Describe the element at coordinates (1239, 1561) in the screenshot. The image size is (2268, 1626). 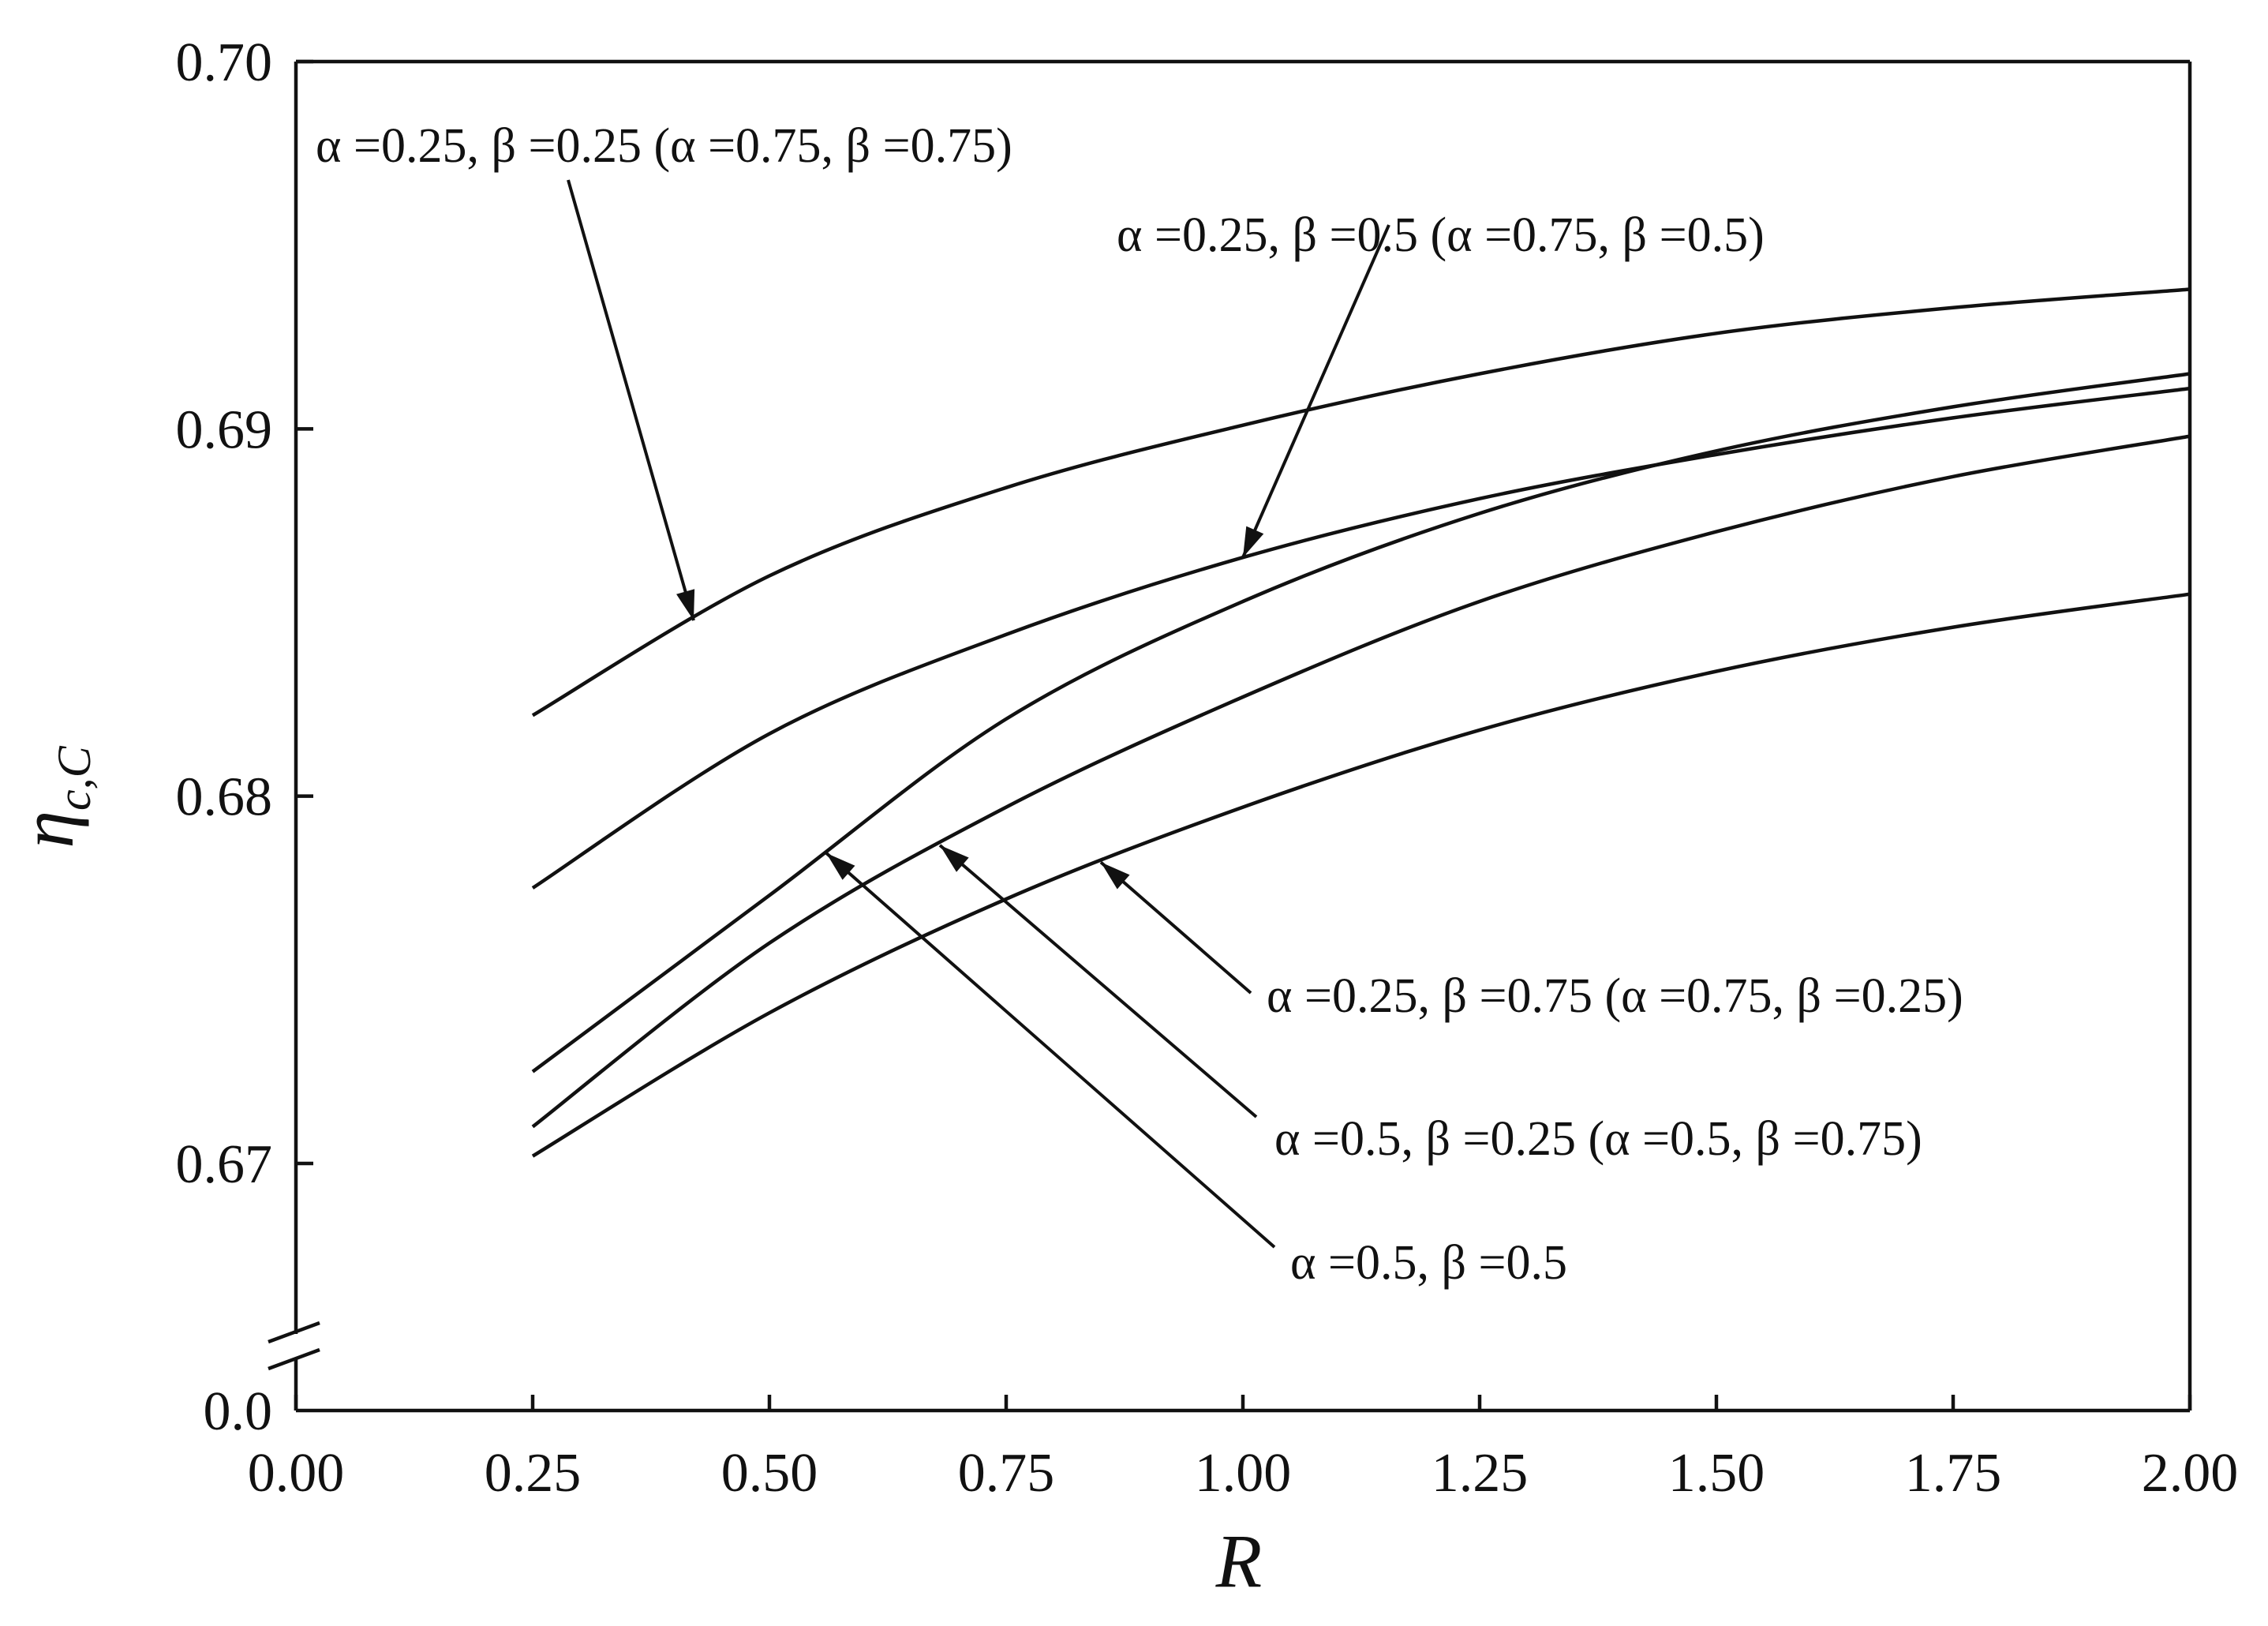
I see `x-axis-title: R` at that location.